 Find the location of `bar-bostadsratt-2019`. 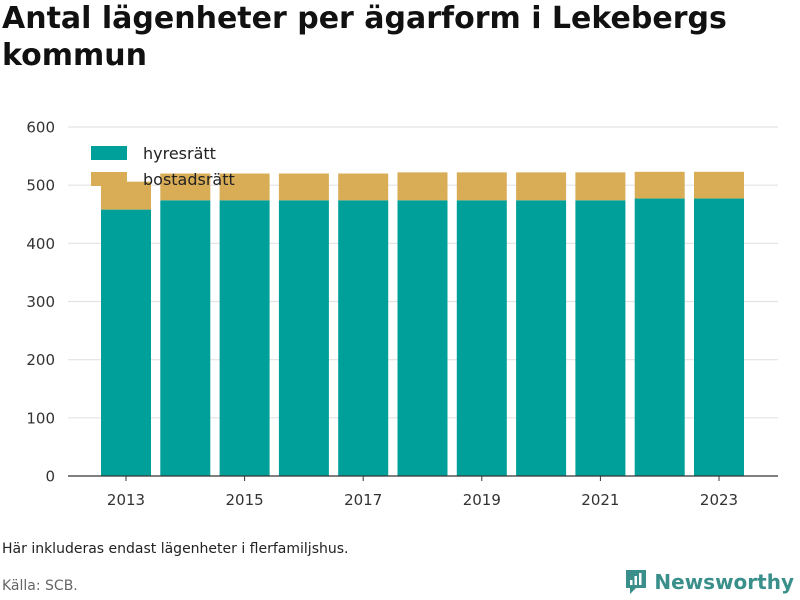

bar-bostadsratt-2019 is located at coordinates (481, 186).